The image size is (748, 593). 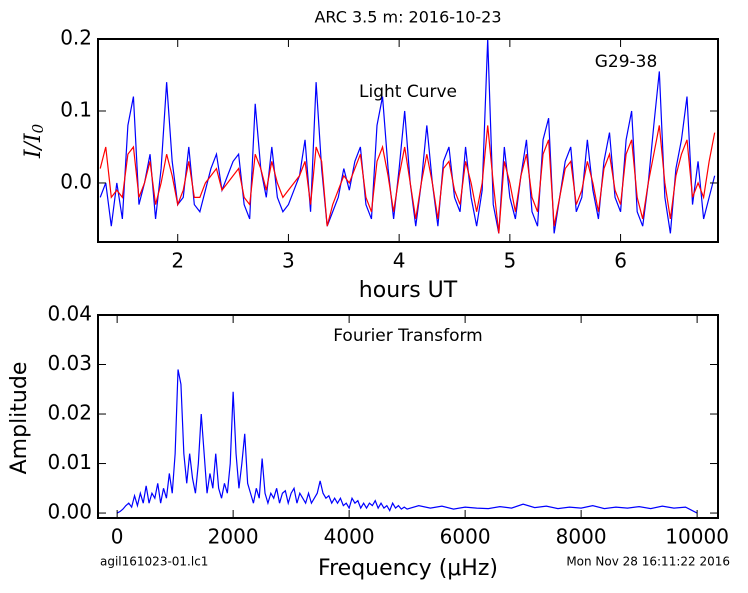 I want to click on x-tick-label: 0, so click(x=117, y=537).